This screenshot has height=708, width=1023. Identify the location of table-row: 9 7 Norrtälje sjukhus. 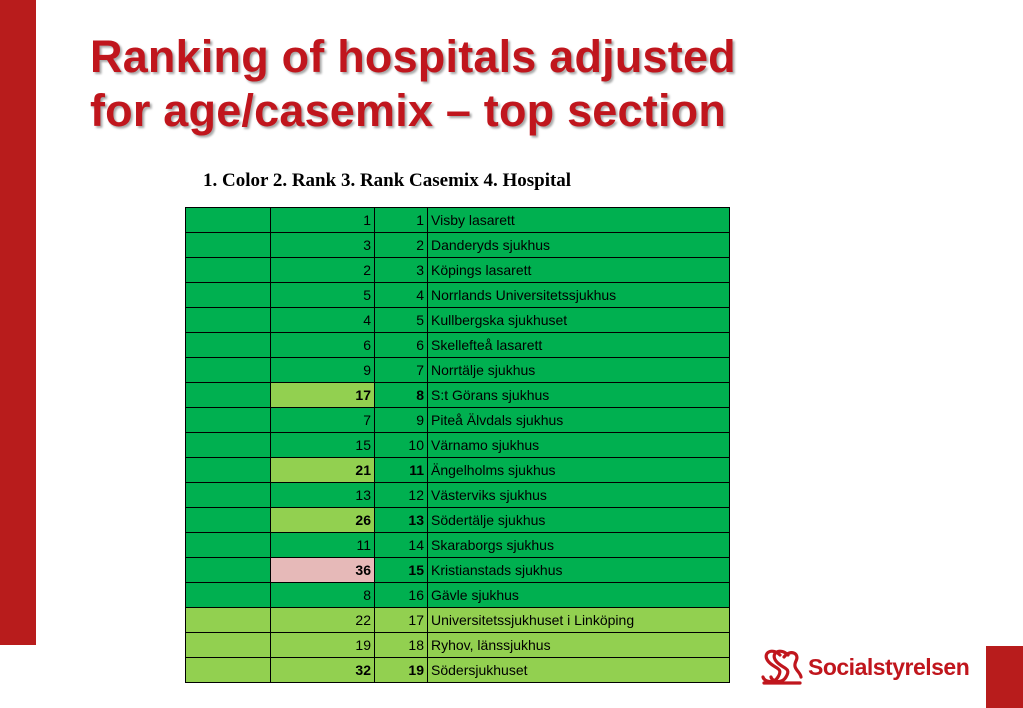
(457, 370).